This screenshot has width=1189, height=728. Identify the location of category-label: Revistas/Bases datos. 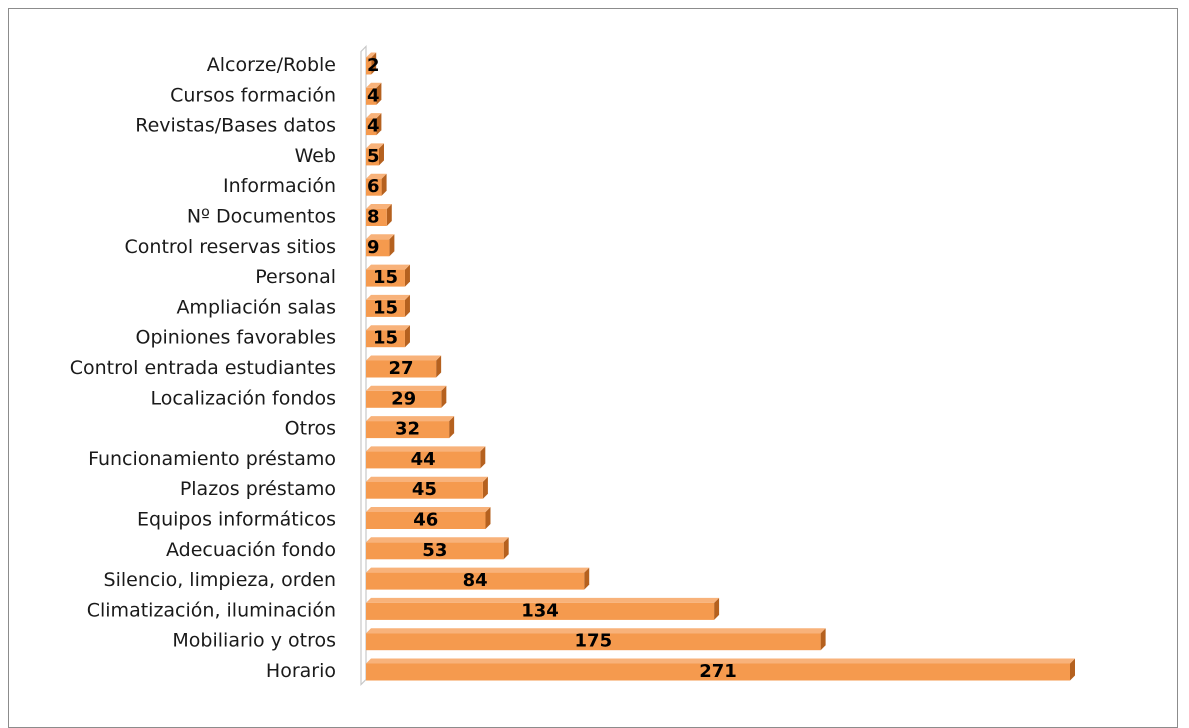
(235, 126).